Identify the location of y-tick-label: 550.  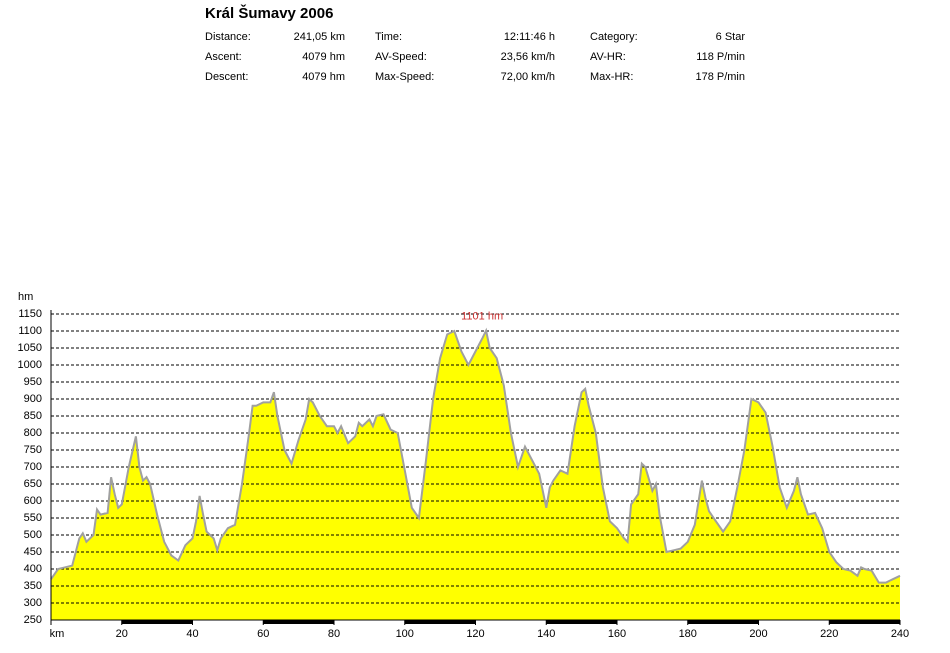
(33, 518).